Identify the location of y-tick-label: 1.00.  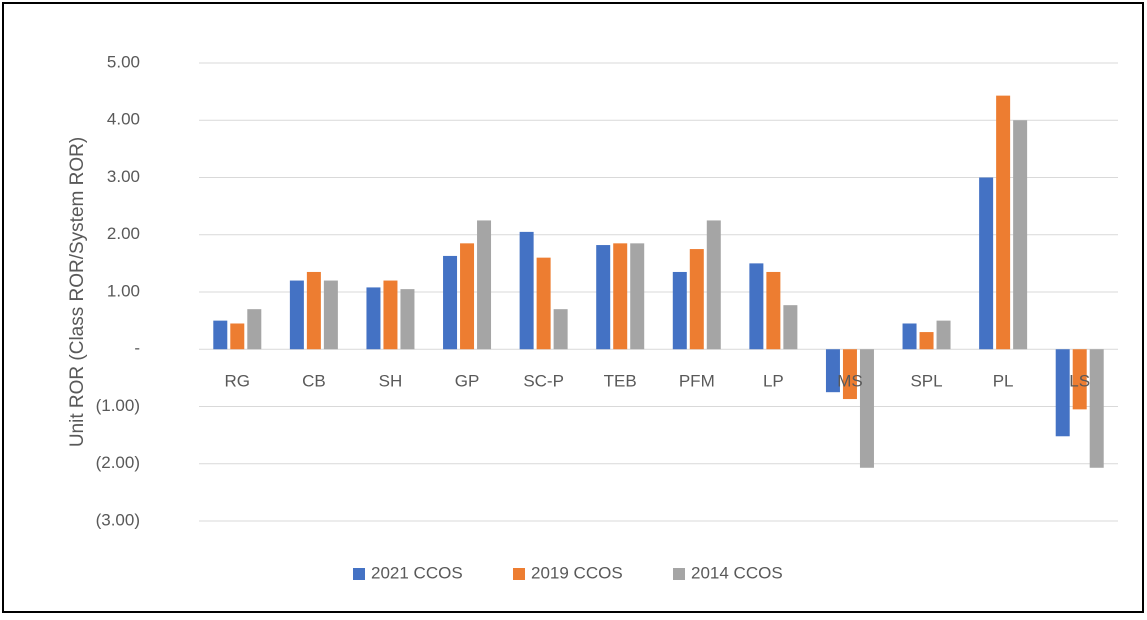
(123, 290).